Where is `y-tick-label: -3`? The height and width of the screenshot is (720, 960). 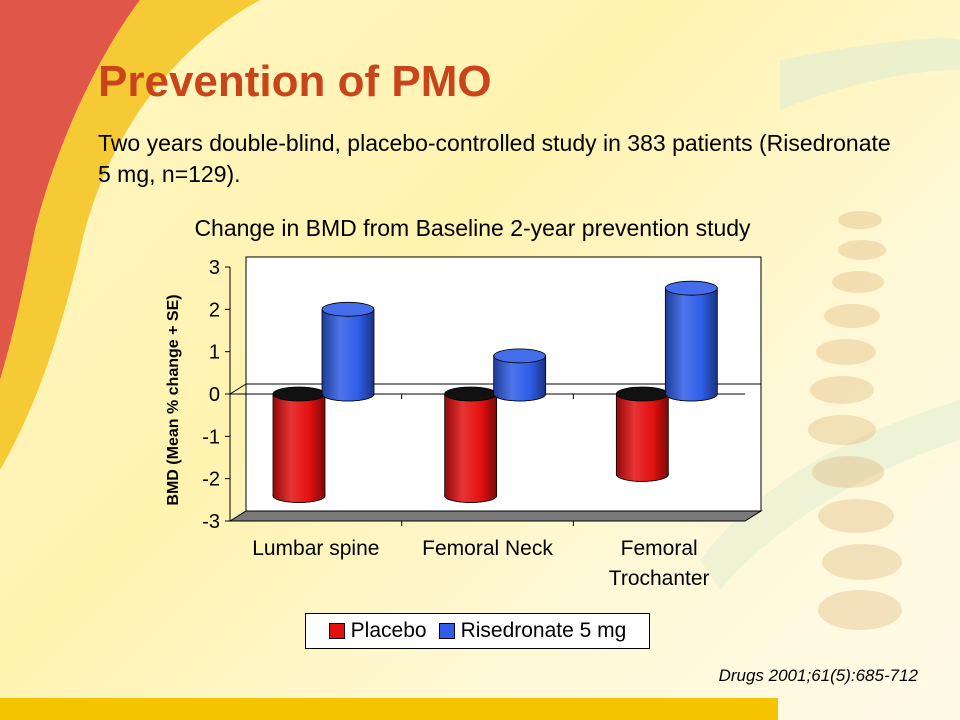 y-tick-label: -3 is located at coordinates (211, 522).